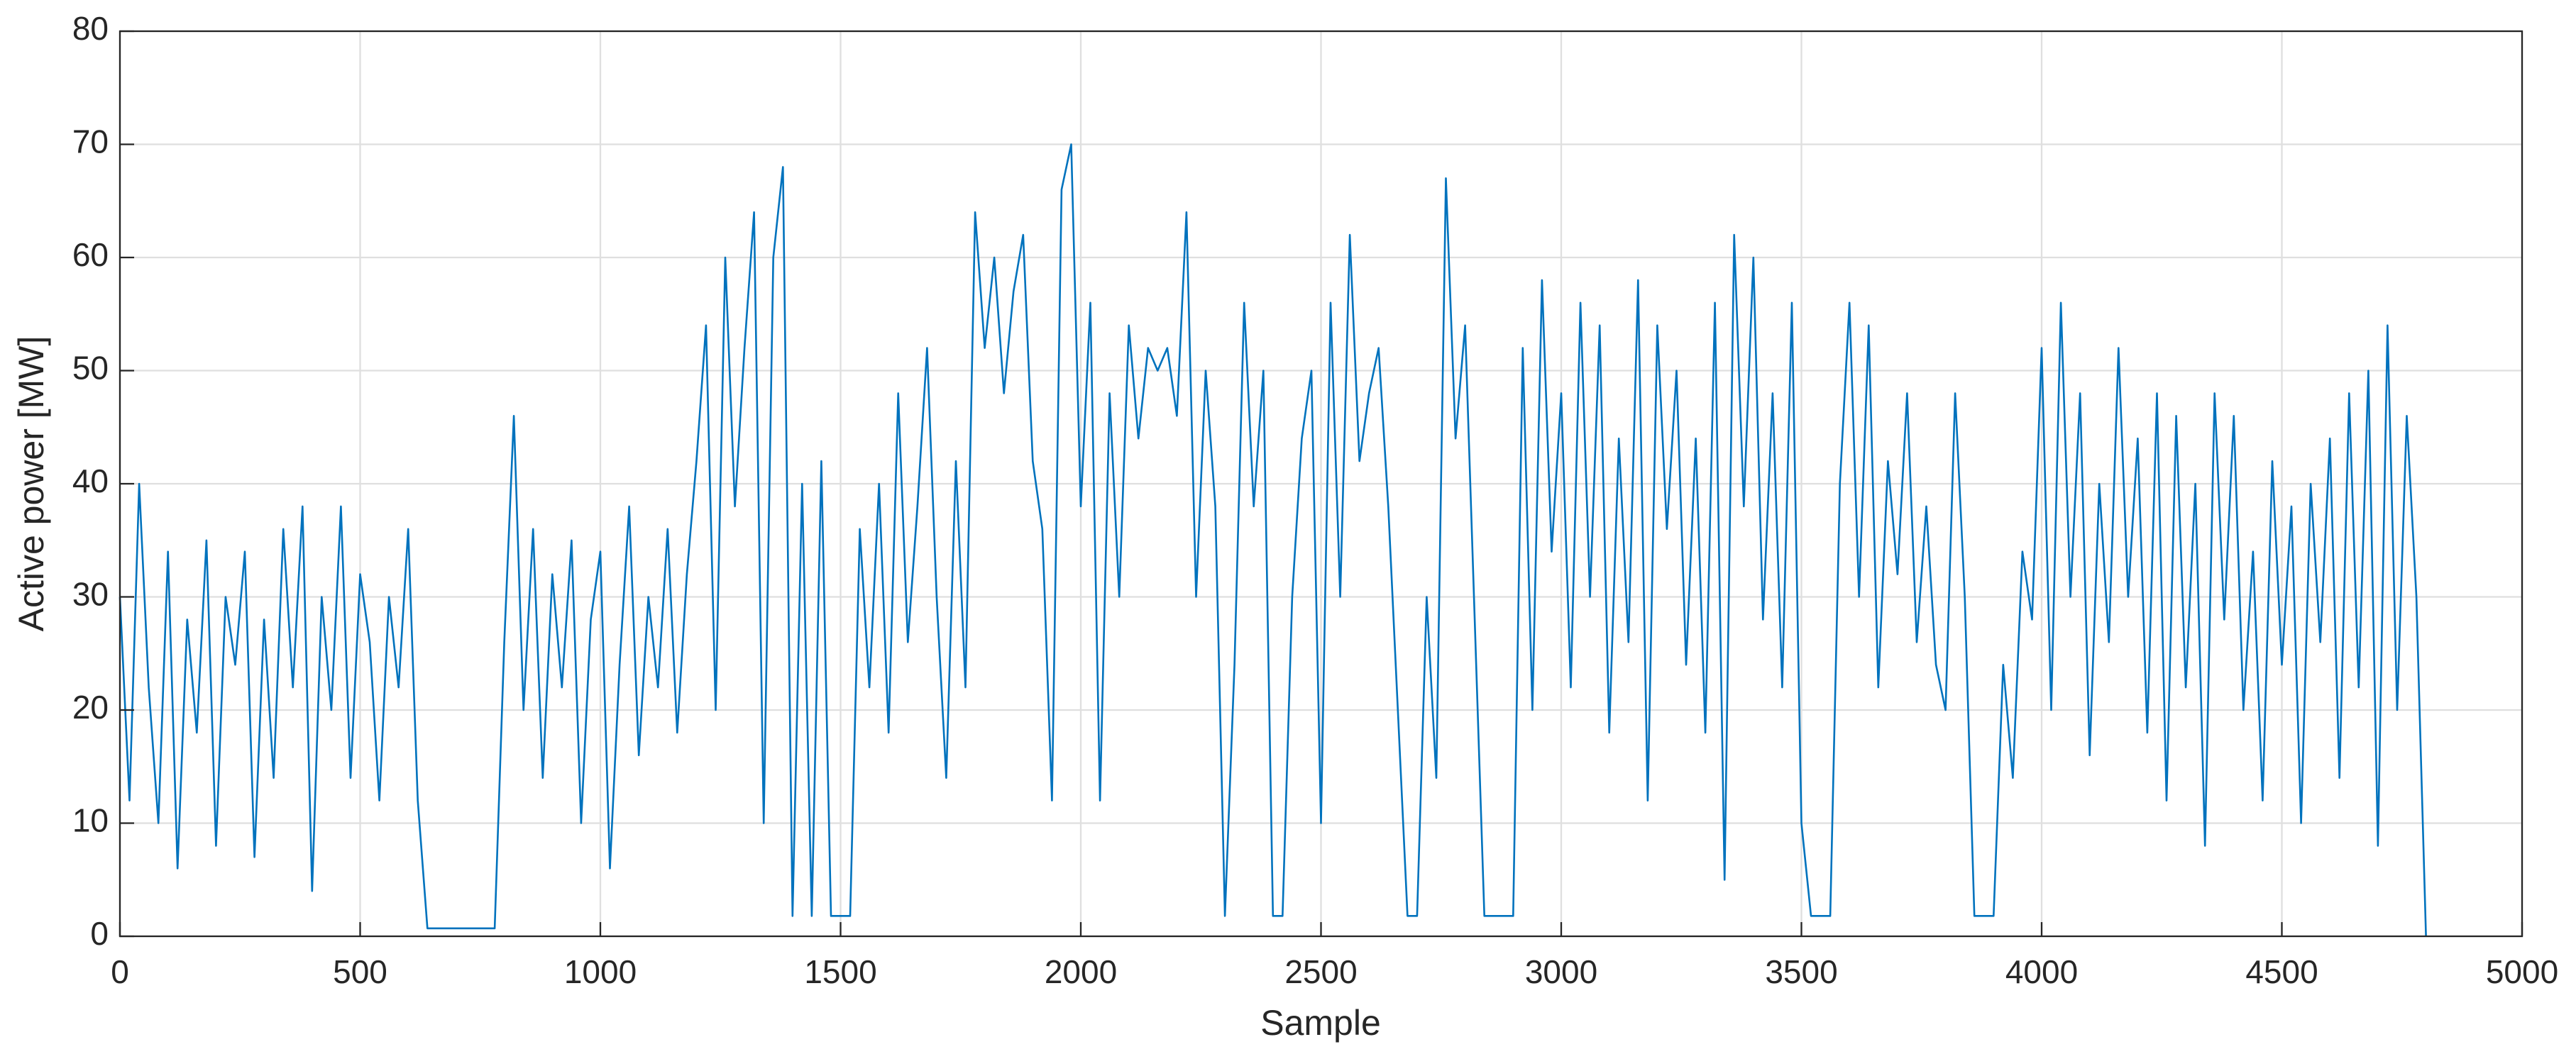 This screenshot has width=2576, height=1059. What do you see at coordinates (840, 972) in the screenshot?
I see `x-tick-label: 1500` at bounding box center [840, 972].